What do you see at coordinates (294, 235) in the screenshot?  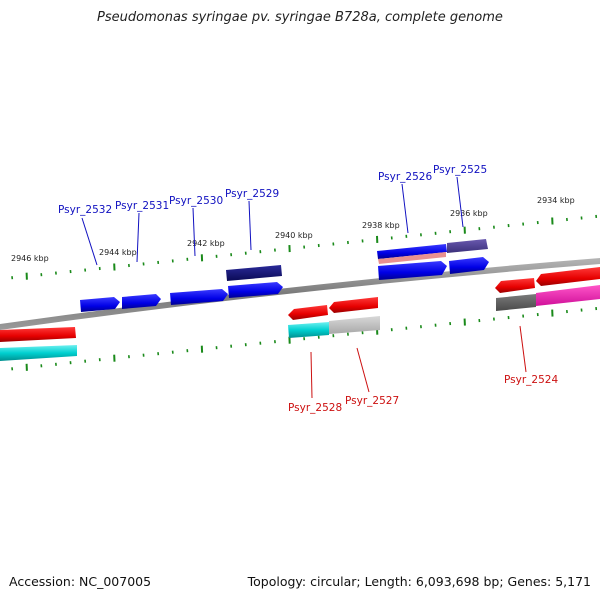 I see `ruler-label: 2940 kbp` at bounding box center [294, 235].